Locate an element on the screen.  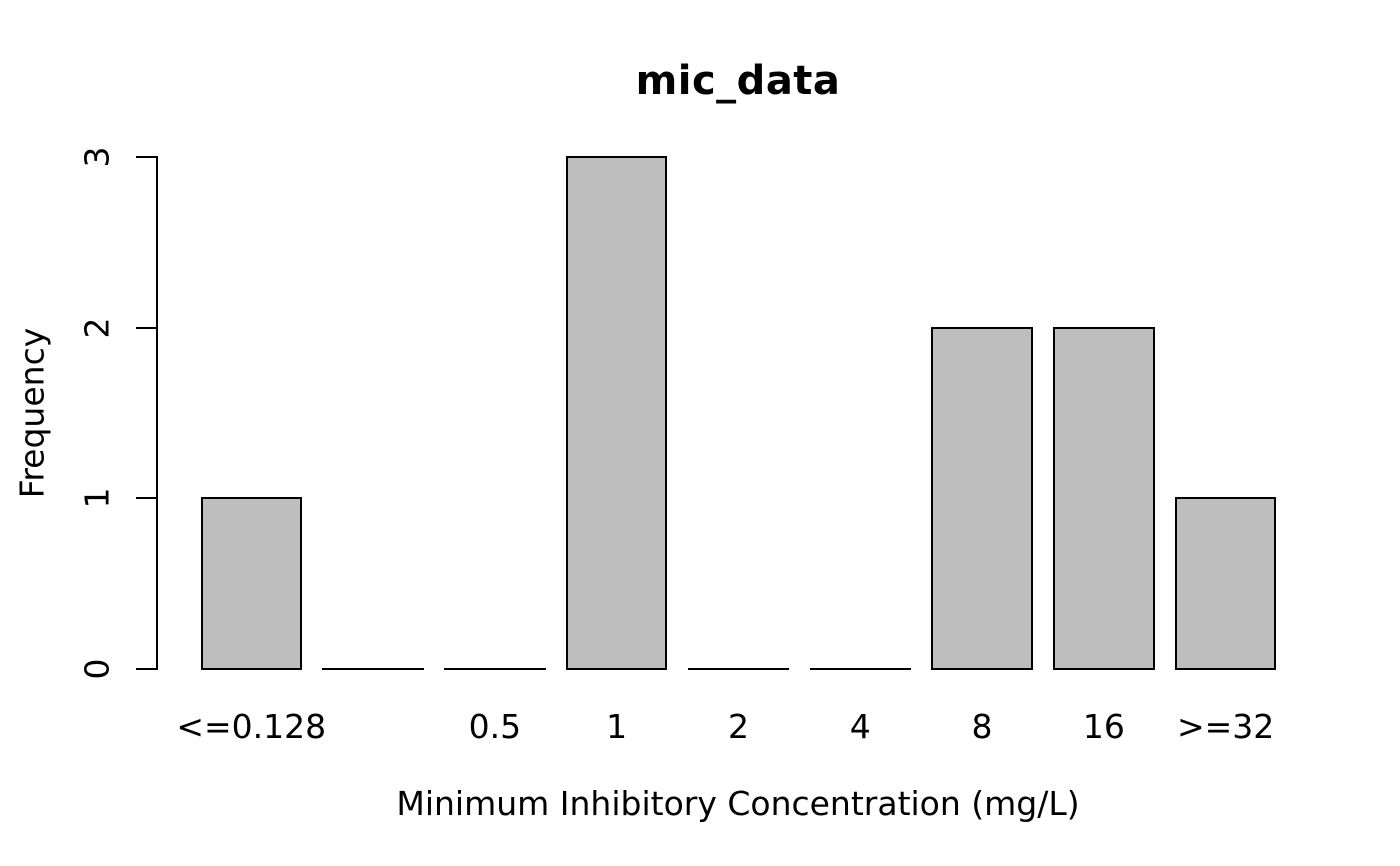
y-tick-label: 0 is located at coordinates (97, 669).